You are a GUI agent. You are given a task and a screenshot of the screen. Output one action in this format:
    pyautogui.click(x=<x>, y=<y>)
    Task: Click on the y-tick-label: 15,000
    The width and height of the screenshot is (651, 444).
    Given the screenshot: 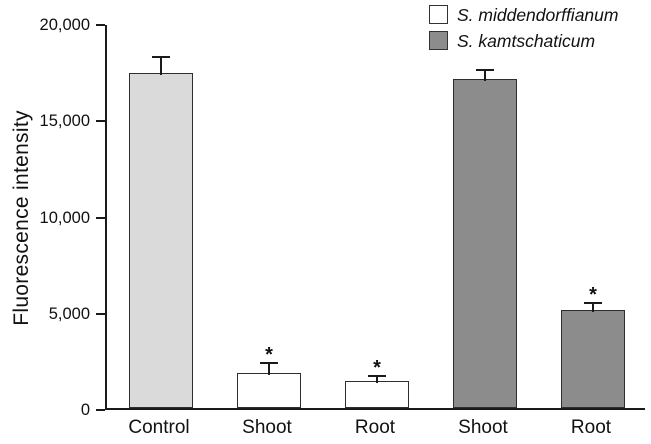 What is the action you would take?
    pyautogui.click(x=64, y=121)
    